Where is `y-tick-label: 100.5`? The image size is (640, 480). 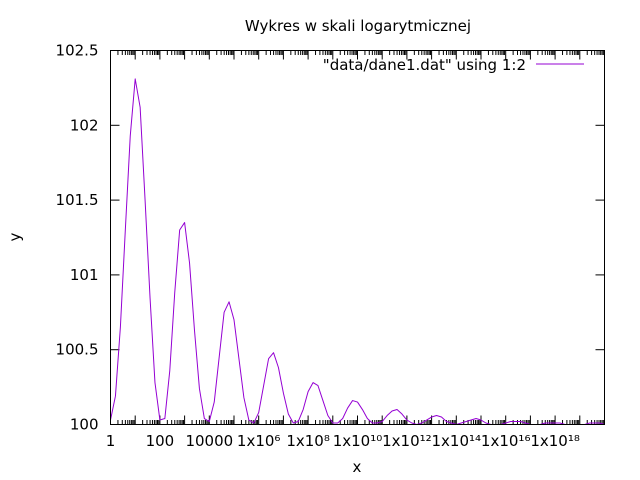 y-tick-label: 100.5 is located at coordinates (77, 350).